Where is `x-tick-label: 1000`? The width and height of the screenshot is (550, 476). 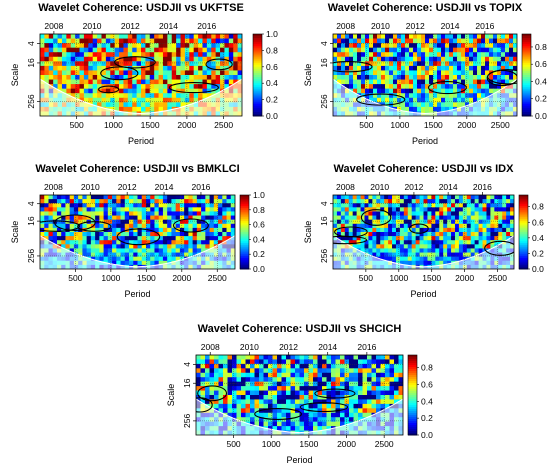
x-tick-label: 1000 is located at coordinates (113, 125).